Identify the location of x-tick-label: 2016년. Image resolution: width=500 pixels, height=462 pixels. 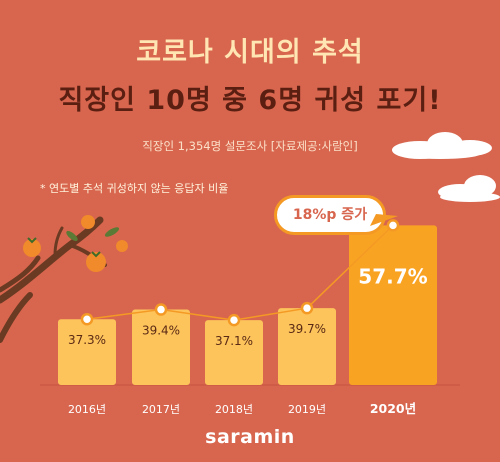
(87, 409).